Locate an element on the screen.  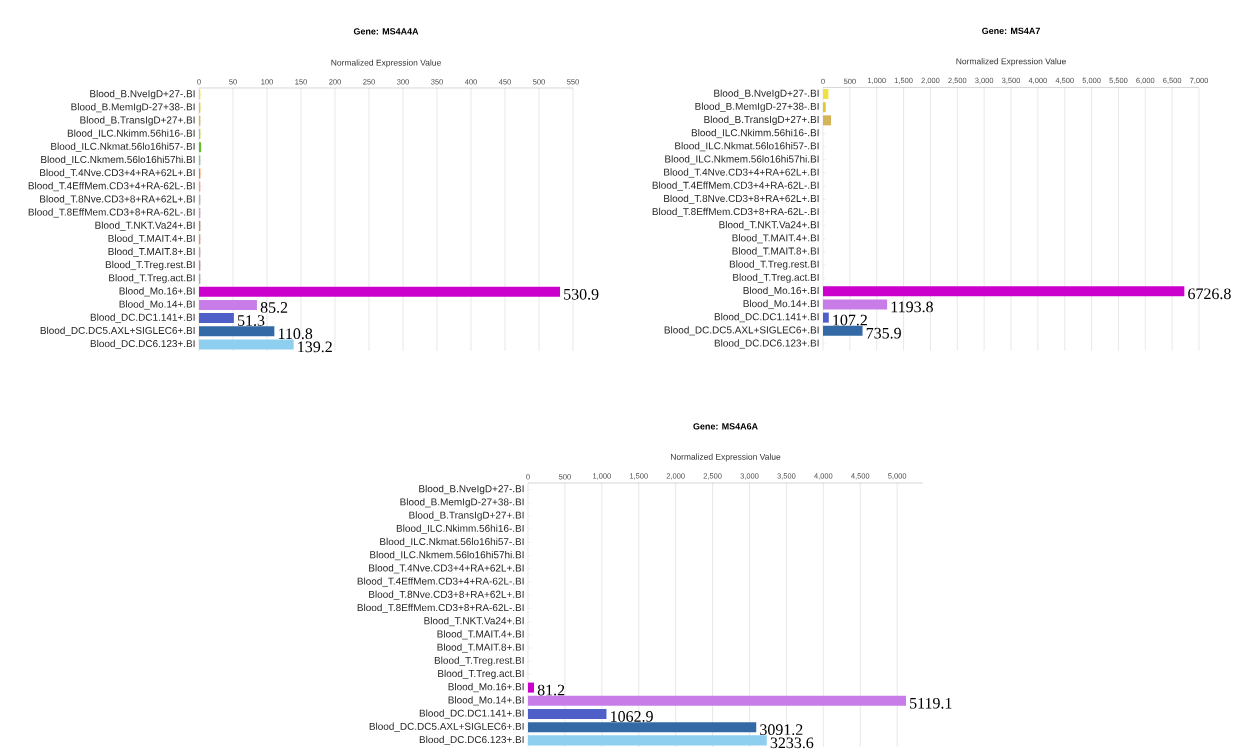
data-label: 735.9 is located at coordinates (883, 333).